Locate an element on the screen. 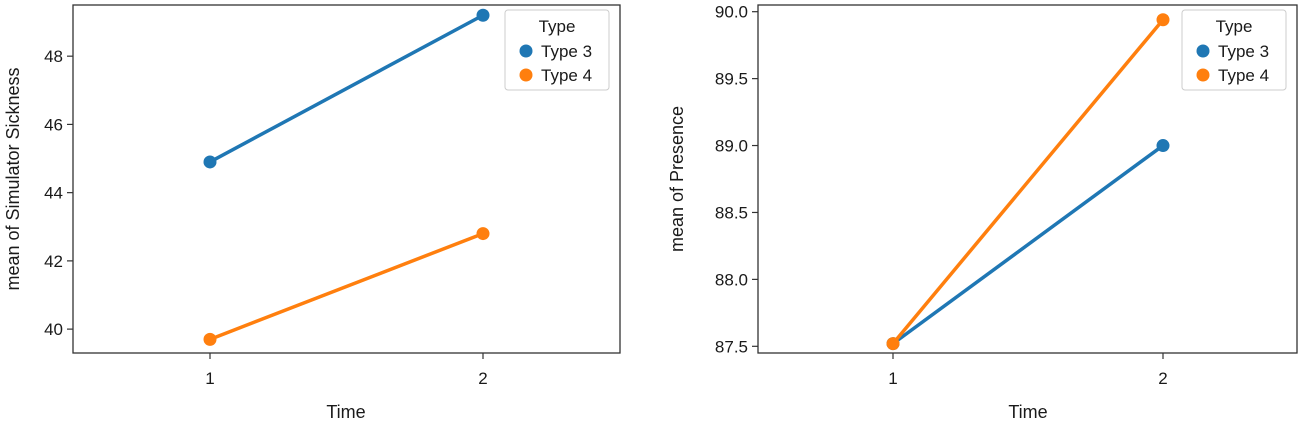 This screenshot has width=1299, height=422. legend-right: Type Type 3 Type 4 is located at coordinates (1234, 50).